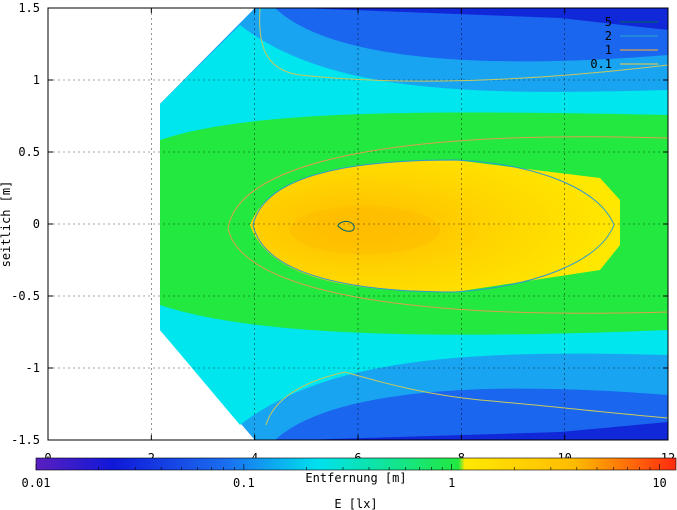  What do you see at coordinates (608, 36) in the screenshot?
I see `legend-label: 2` at bounding box center [608, 36].